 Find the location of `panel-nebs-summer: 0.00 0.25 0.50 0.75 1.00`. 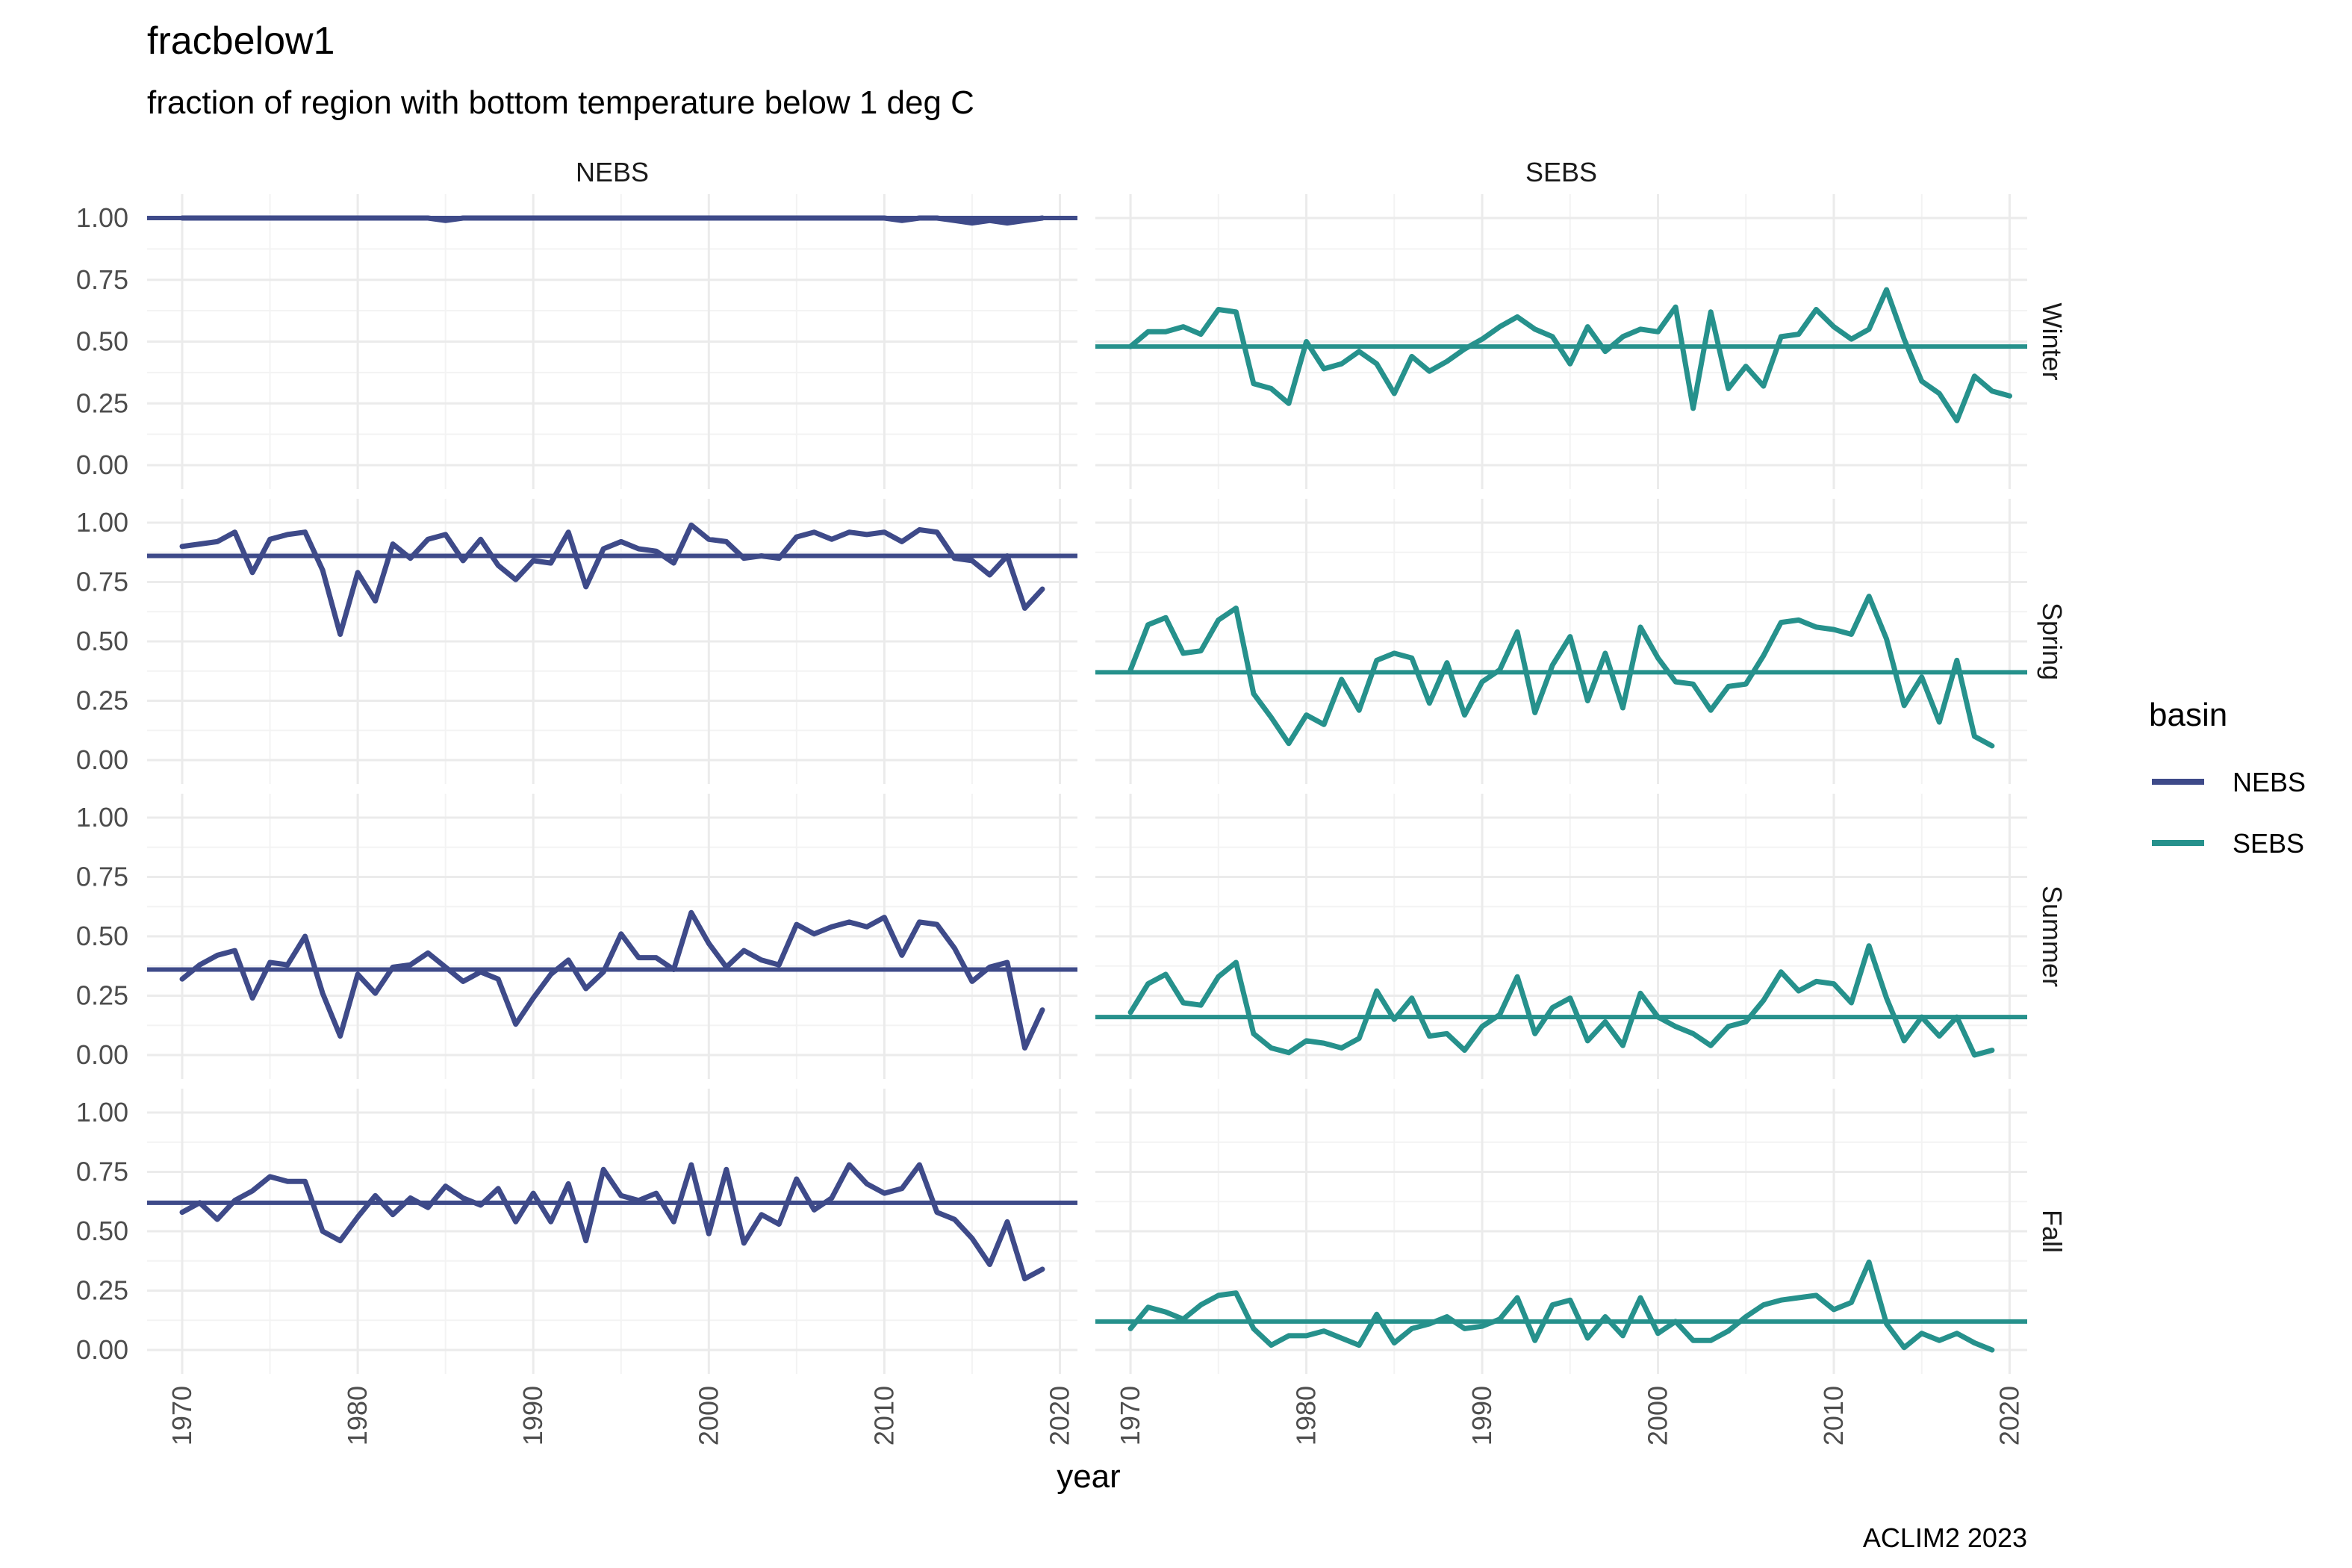

panel-nebs-summer: 0.00 0.25 0.50 0.75 1.00 is located at coordinates (576, 936).